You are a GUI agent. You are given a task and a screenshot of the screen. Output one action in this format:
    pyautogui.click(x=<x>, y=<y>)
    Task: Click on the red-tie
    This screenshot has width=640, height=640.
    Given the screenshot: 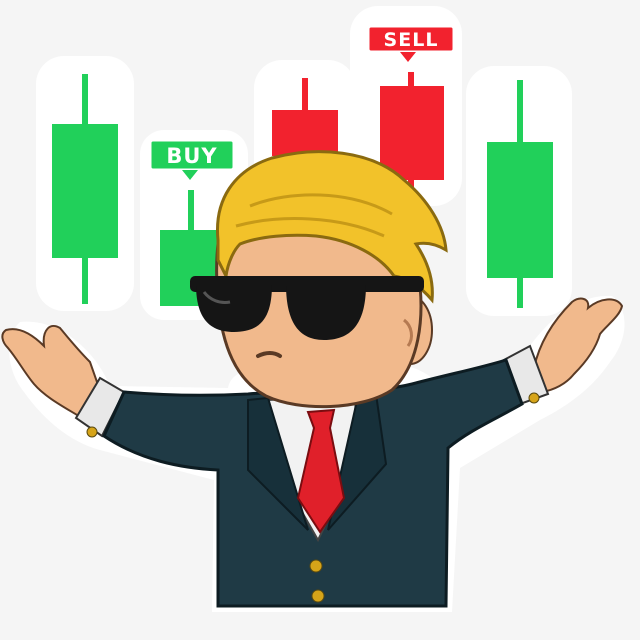 What is the action you would take?
    pyautogui.click(x=321, y=471)
    